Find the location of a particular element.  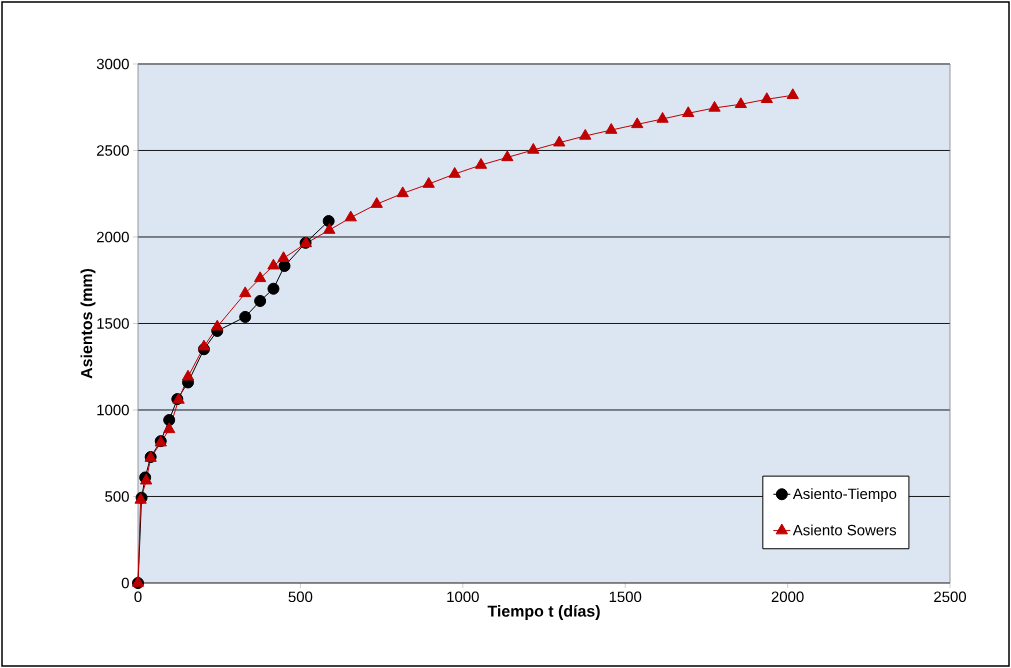

x-tick-label: 2500 is located at coordinates (950, 597).